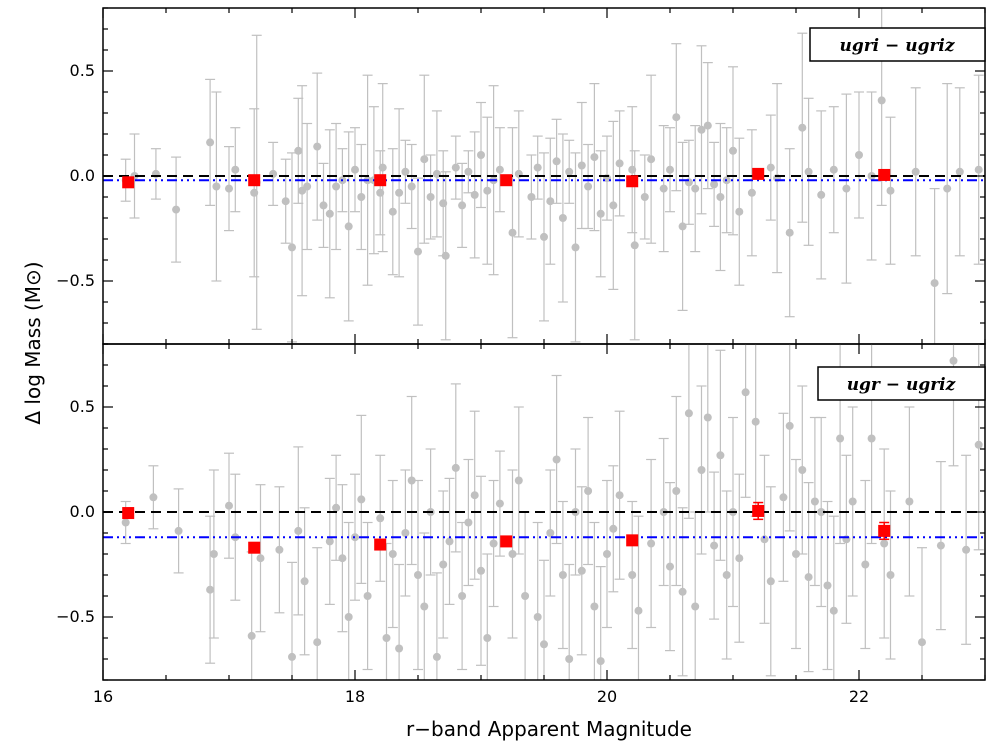 The height and width of the screenshot is (747, 995). I want to click on x-tick-label: 16, so click(103, 696).